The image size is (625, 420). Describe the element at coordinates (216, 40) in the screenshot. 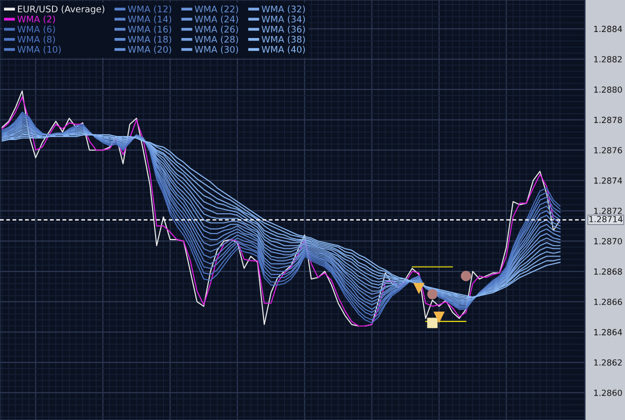

I see `legend-label: WMA (28)` at that location.